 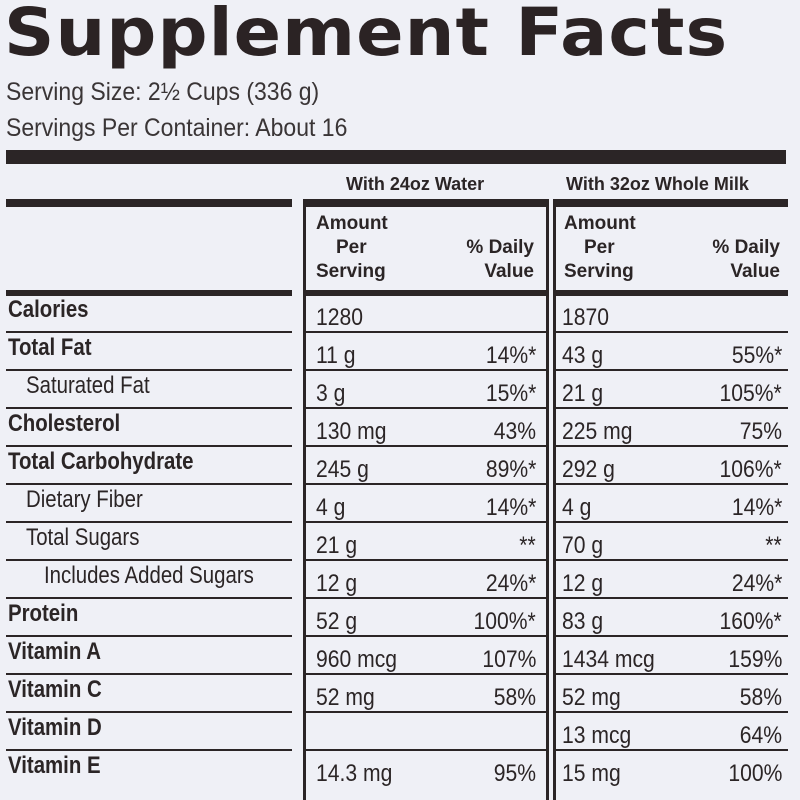 I want to click on water-column-left-border, so click(x=304, y=499).